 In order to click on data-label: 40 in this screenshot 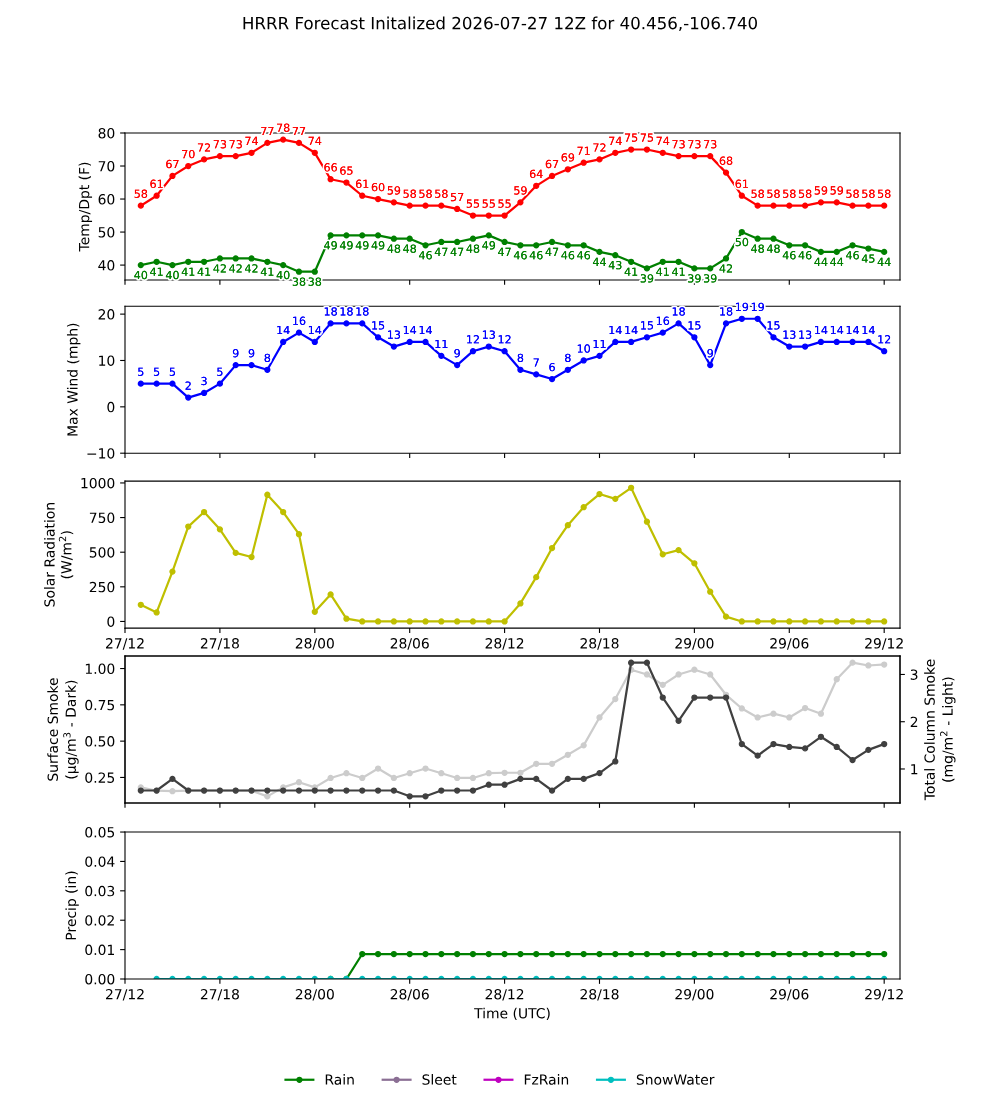, I will do `click(141, 275)`.